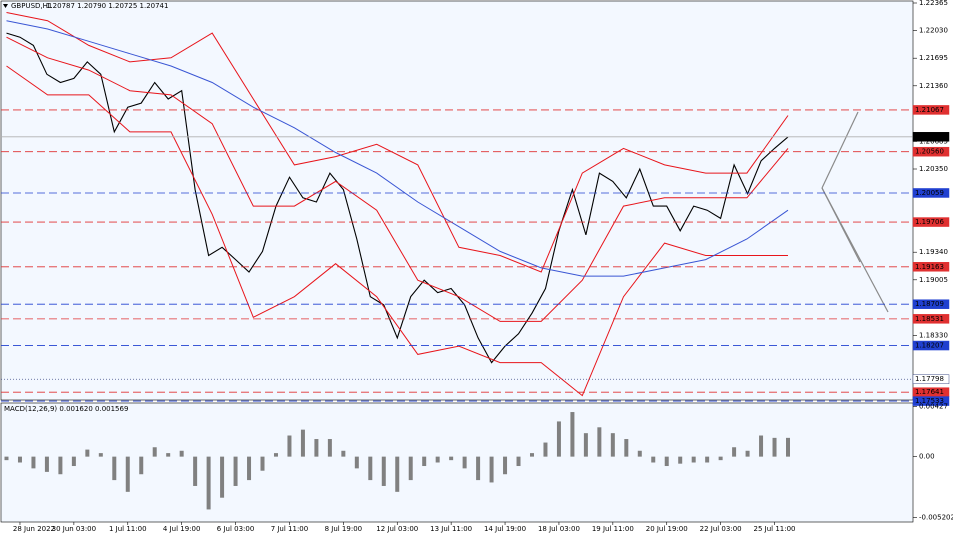 The height and width of the screenshot is (535, 953). What do you see at coordinates (933, 252) in the screenshot?
I see `y-tick-label: 1.19340` at bounding box center [933, 252].